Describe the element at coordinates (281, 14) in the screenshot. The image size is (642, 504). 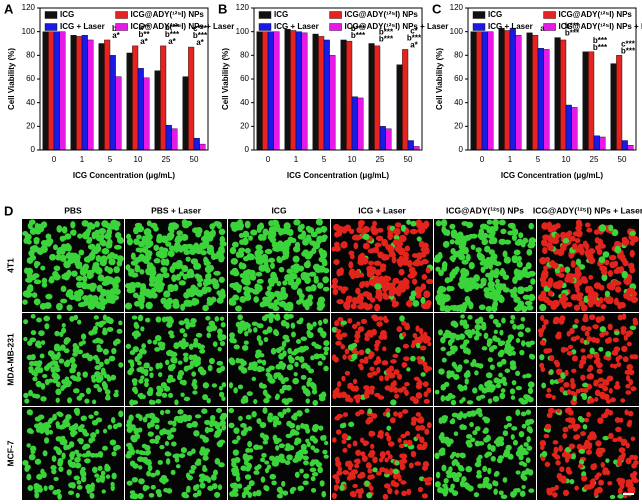
I see `legend-label: ICG` at that location.